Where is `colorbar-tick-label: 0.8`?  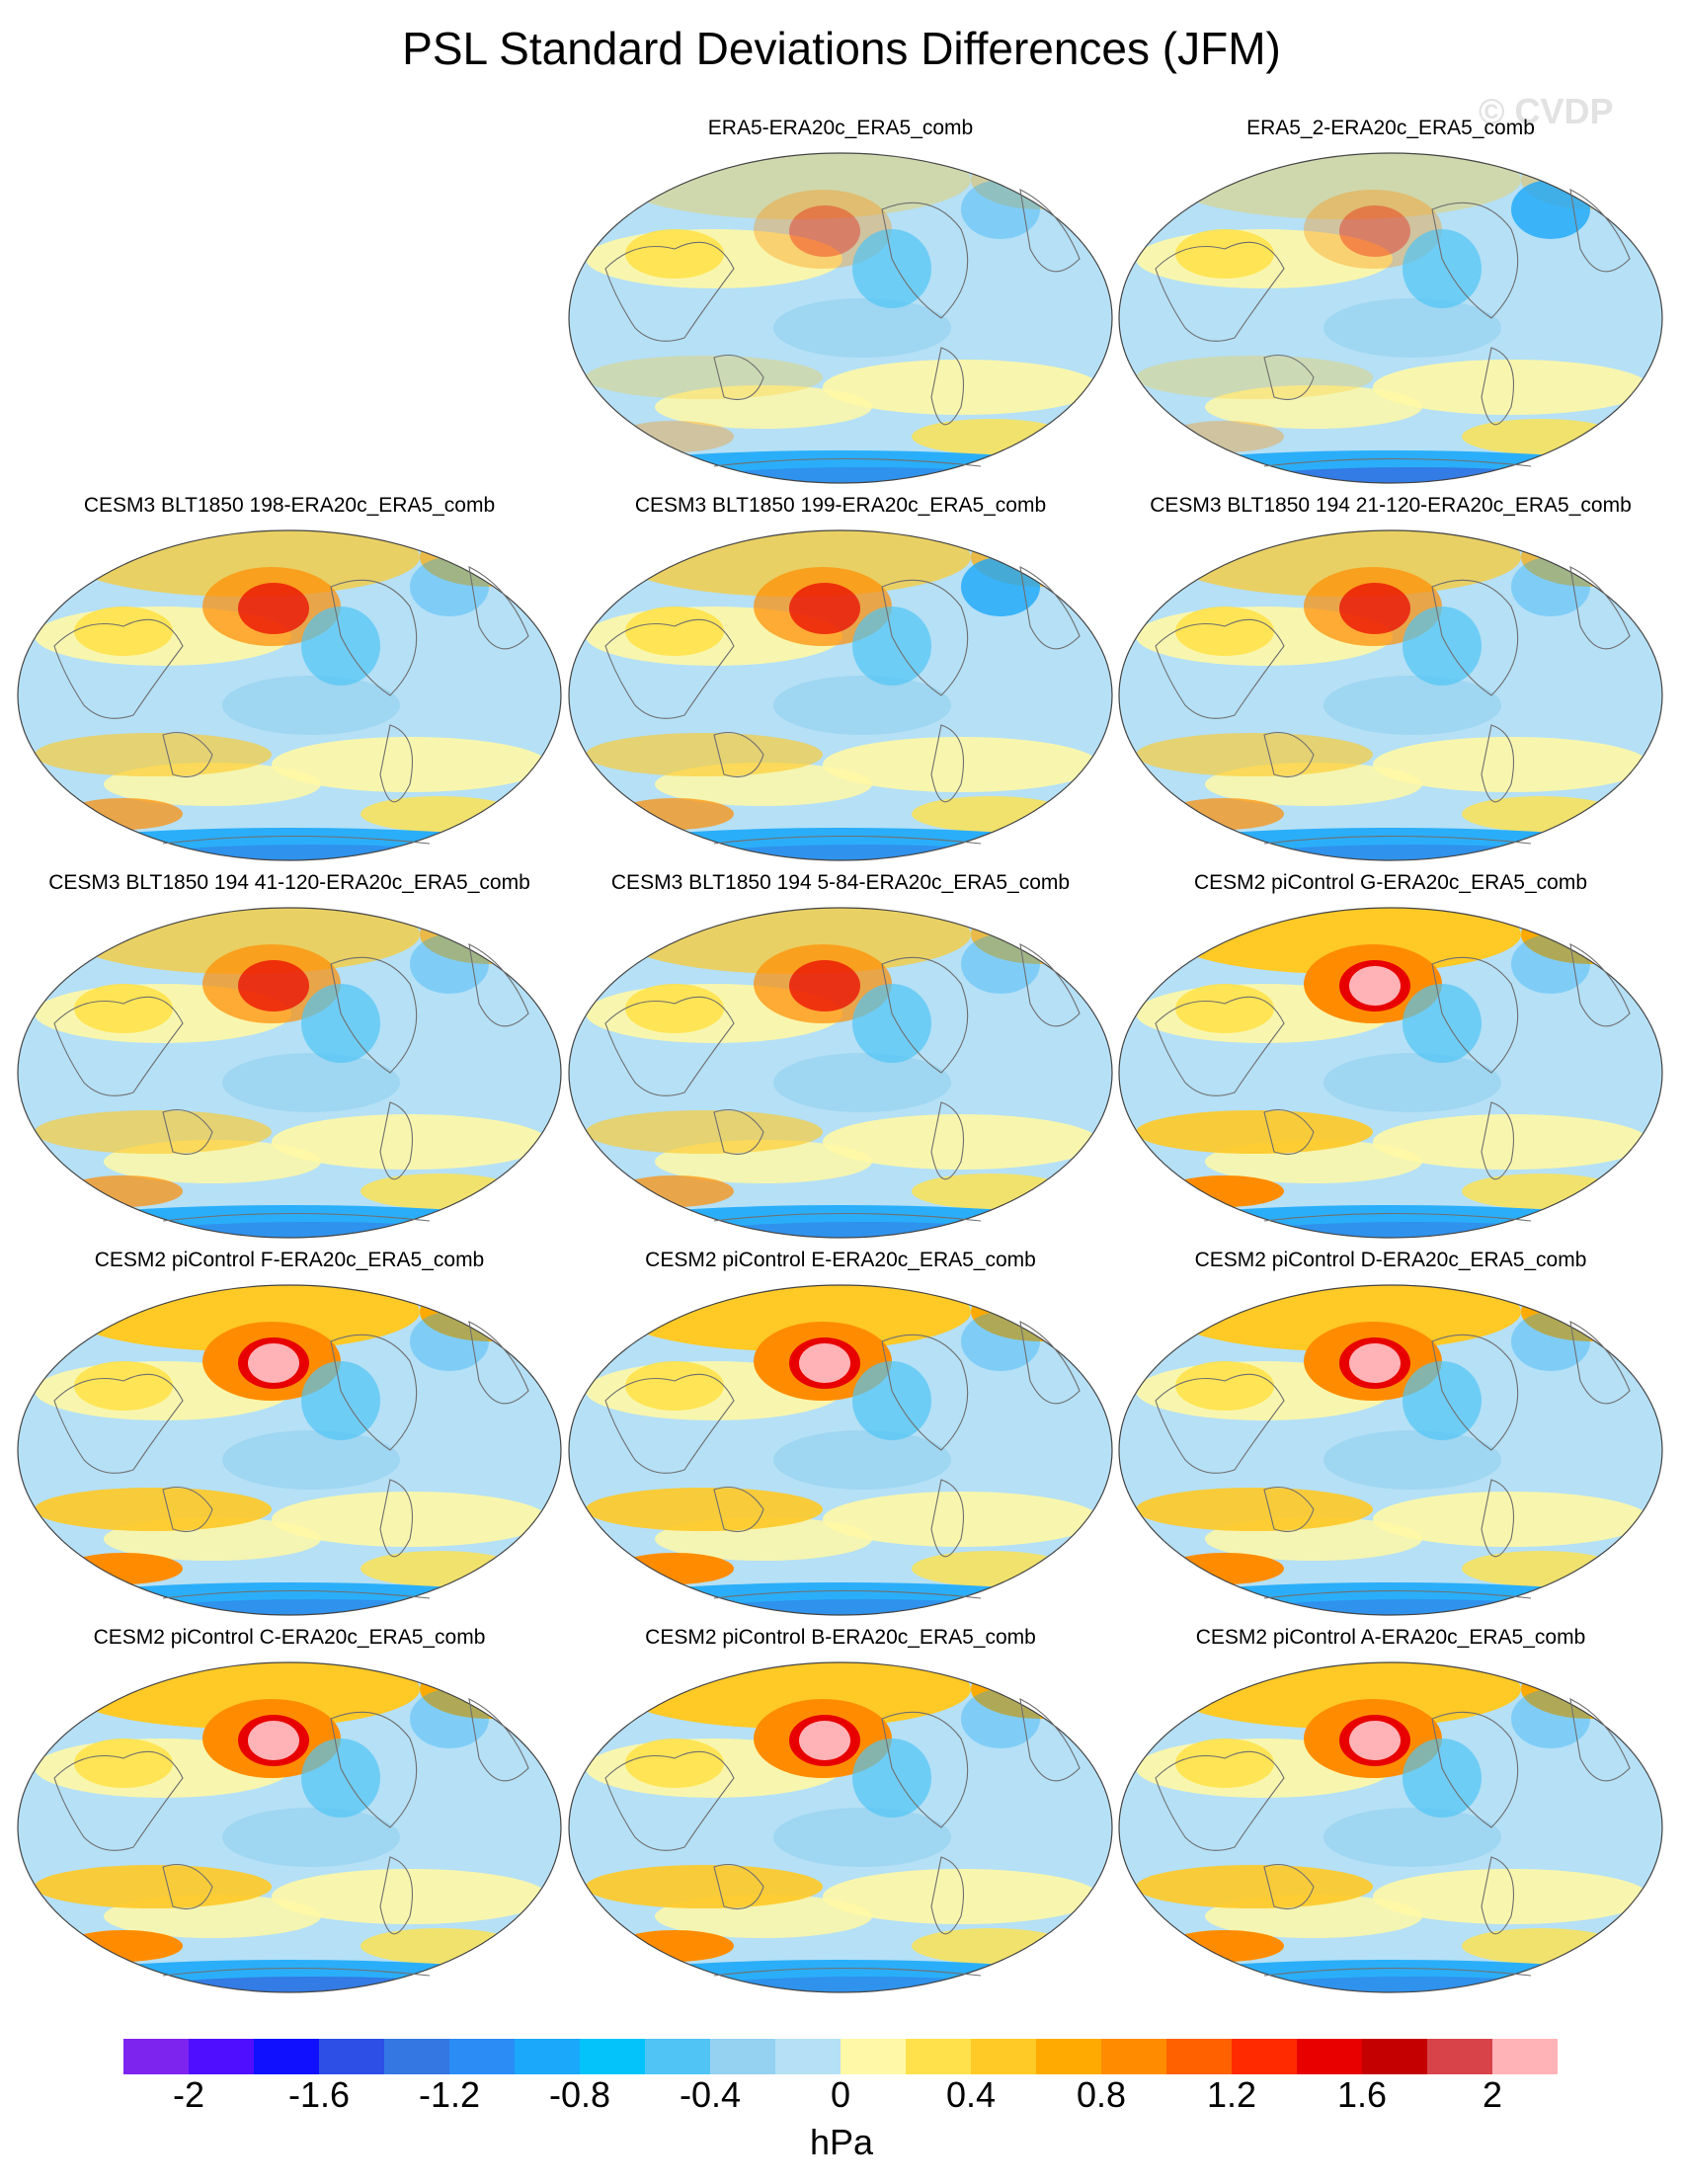 colorbar-tick-label: 0.8 is located at coordinates (1101, 2094).